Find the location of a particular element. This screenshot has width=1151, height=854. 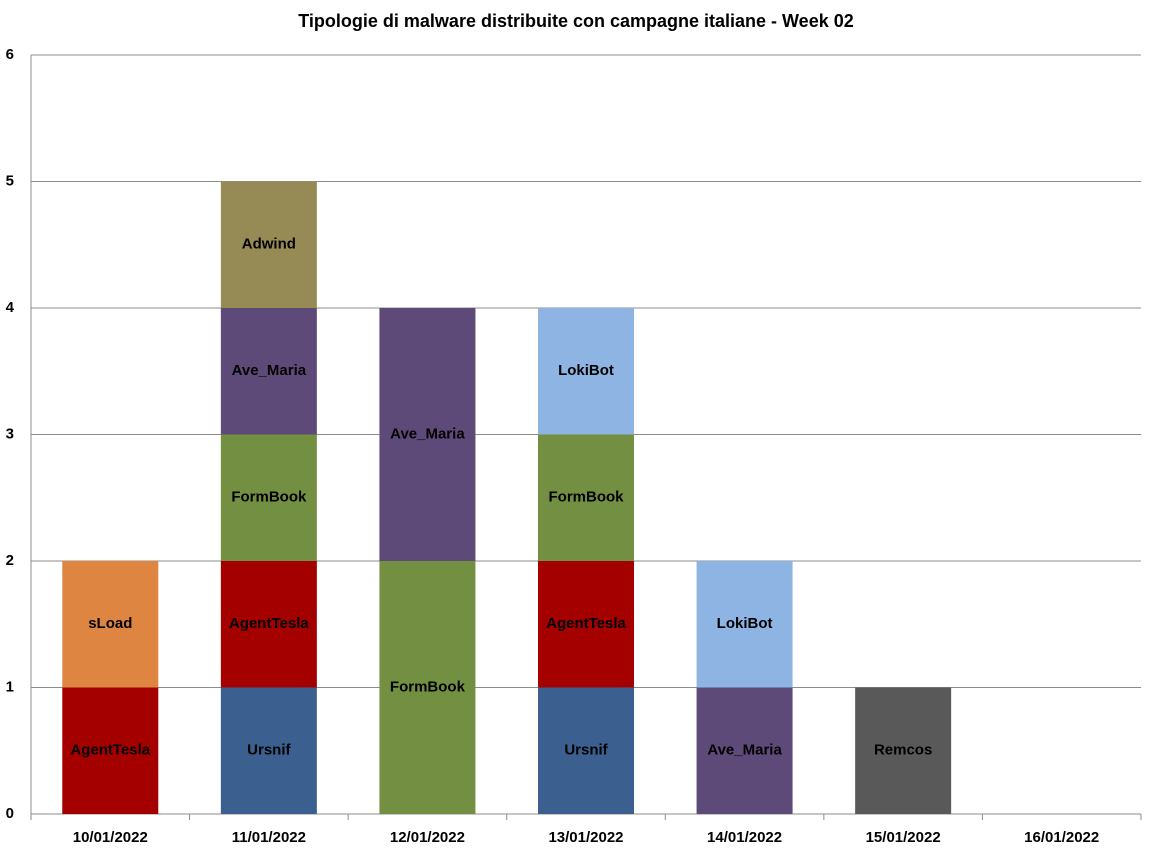

x-tick-label: 15/01/2022 is located at coordinates (903, 837).